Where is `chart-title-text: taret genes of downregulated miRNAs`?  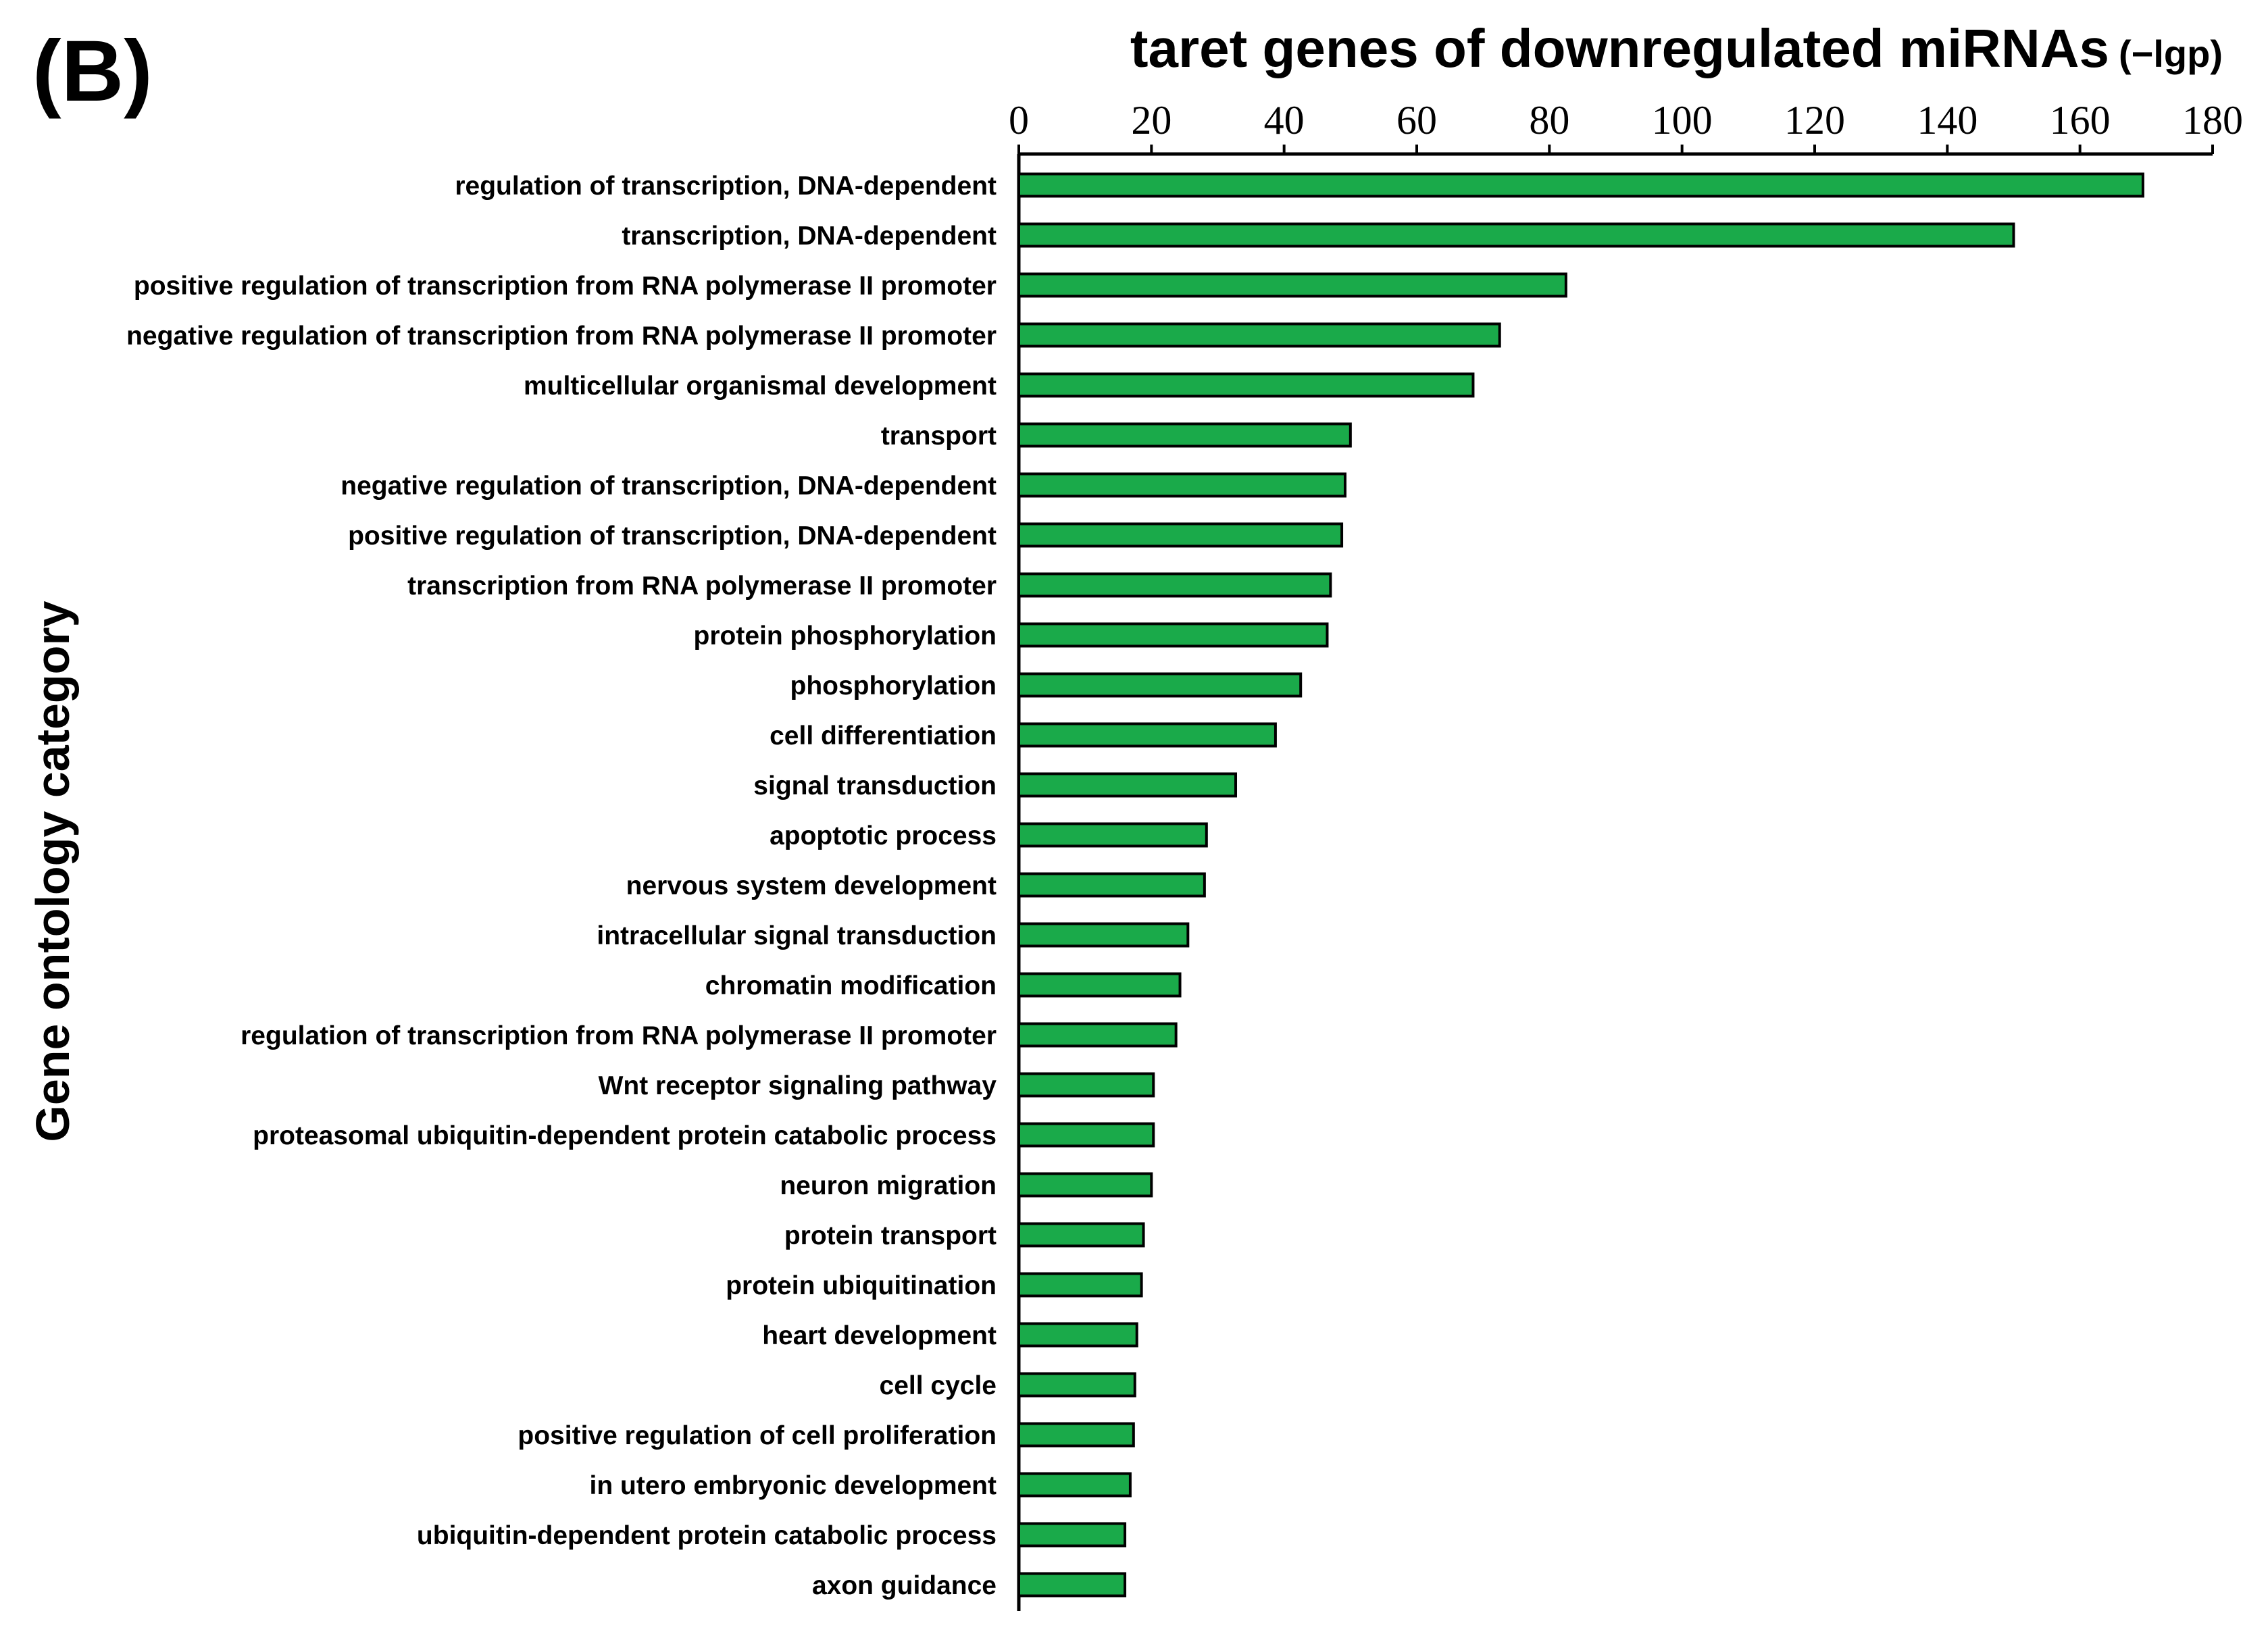 chart-title-text: taret genes of downregulated miRNAs is located at coordinates (1620, 48).